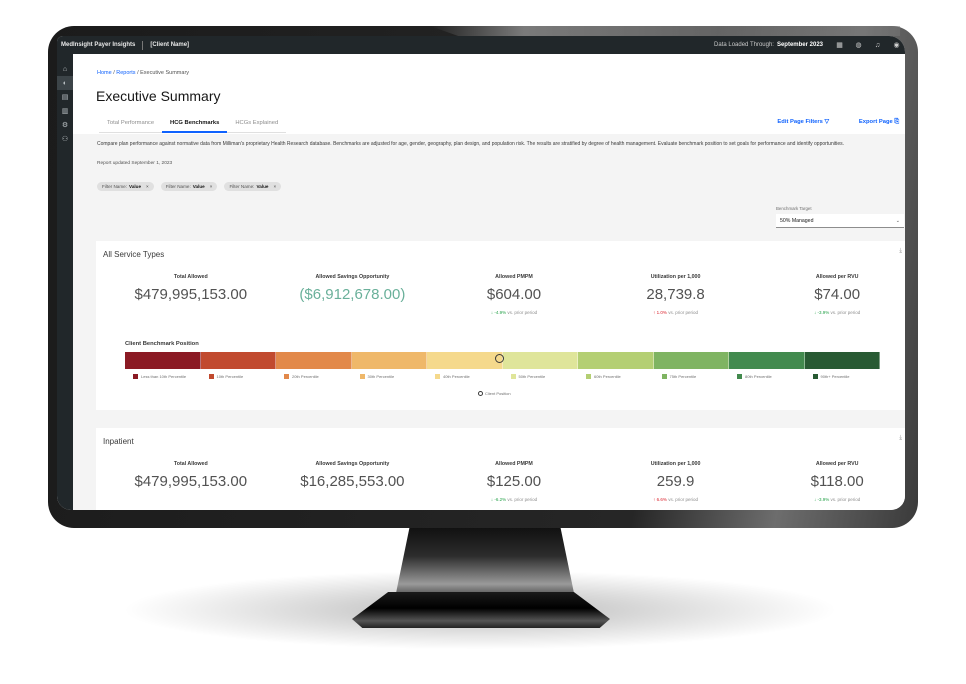 This screenshot has width=966, height=684. Describe the element at coordinates (126, 73) in the screenshot. I see `breadcrumb-reports: Reports` at that location.